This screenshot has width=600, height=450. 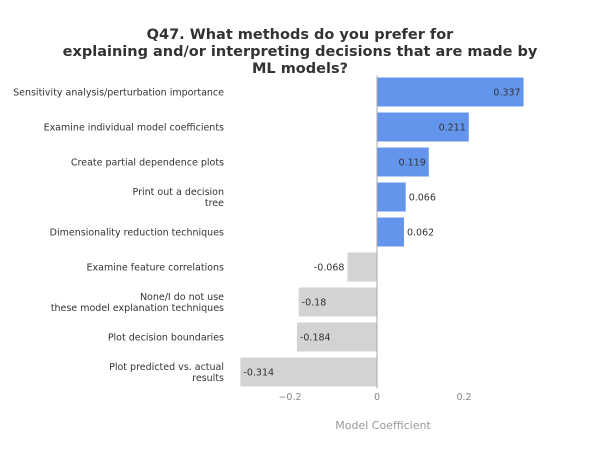 I want to click on category-label-8: Plot decision boundaries, so click(x=166, y=338).